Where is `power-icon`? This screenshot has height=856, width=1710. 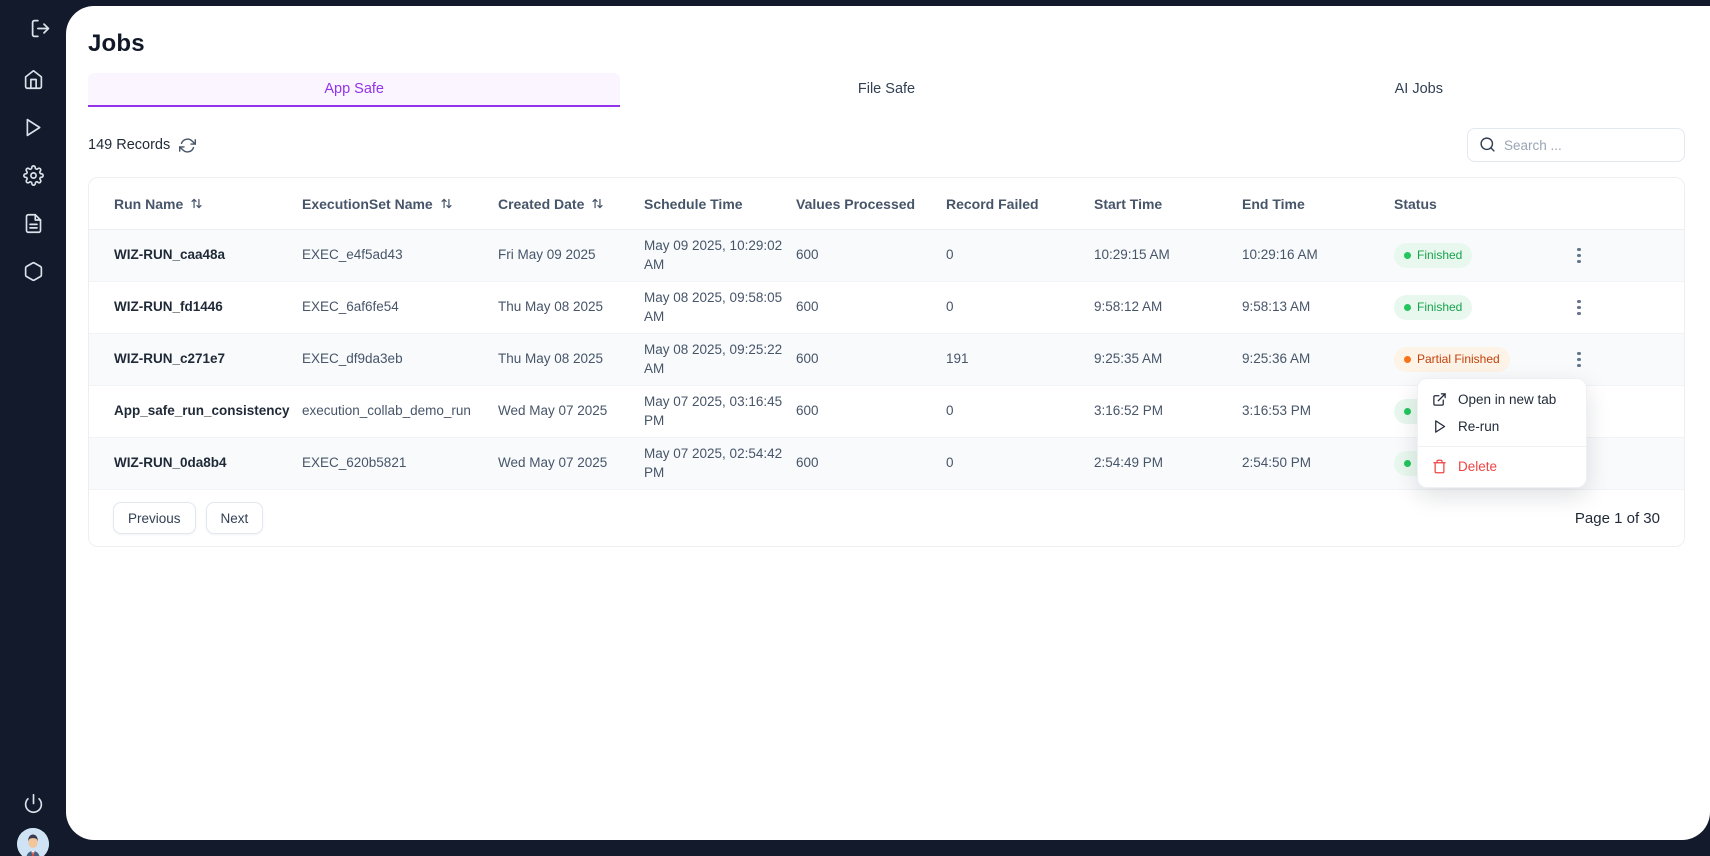 power-icon is located at coordinates (33, 803).